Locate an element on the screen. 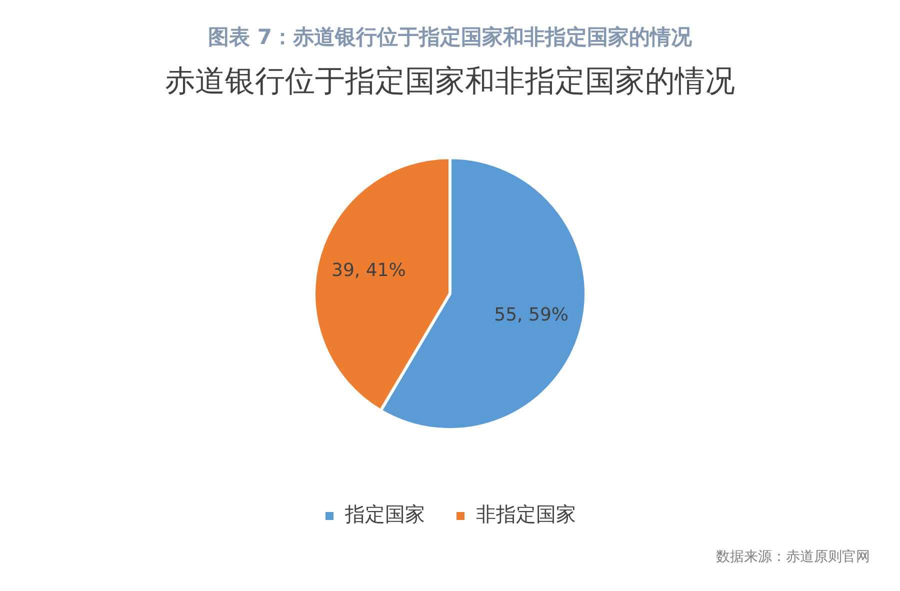 The height and width of the screenshot is (591, 900). chart-title: 图表 7：赤道银行位于指定国家和非指定国家的情况 is located at coordinates (450, 37).